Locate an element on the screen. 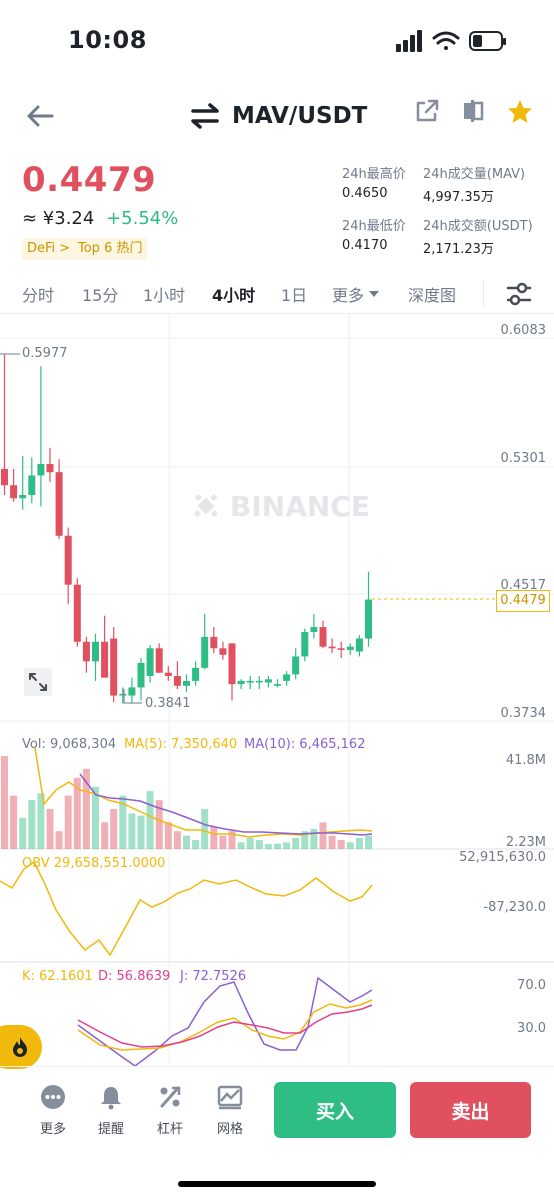 The image size is (554, 1200). price-axis-2: 0.5301 is located at coordinates (523, 458).